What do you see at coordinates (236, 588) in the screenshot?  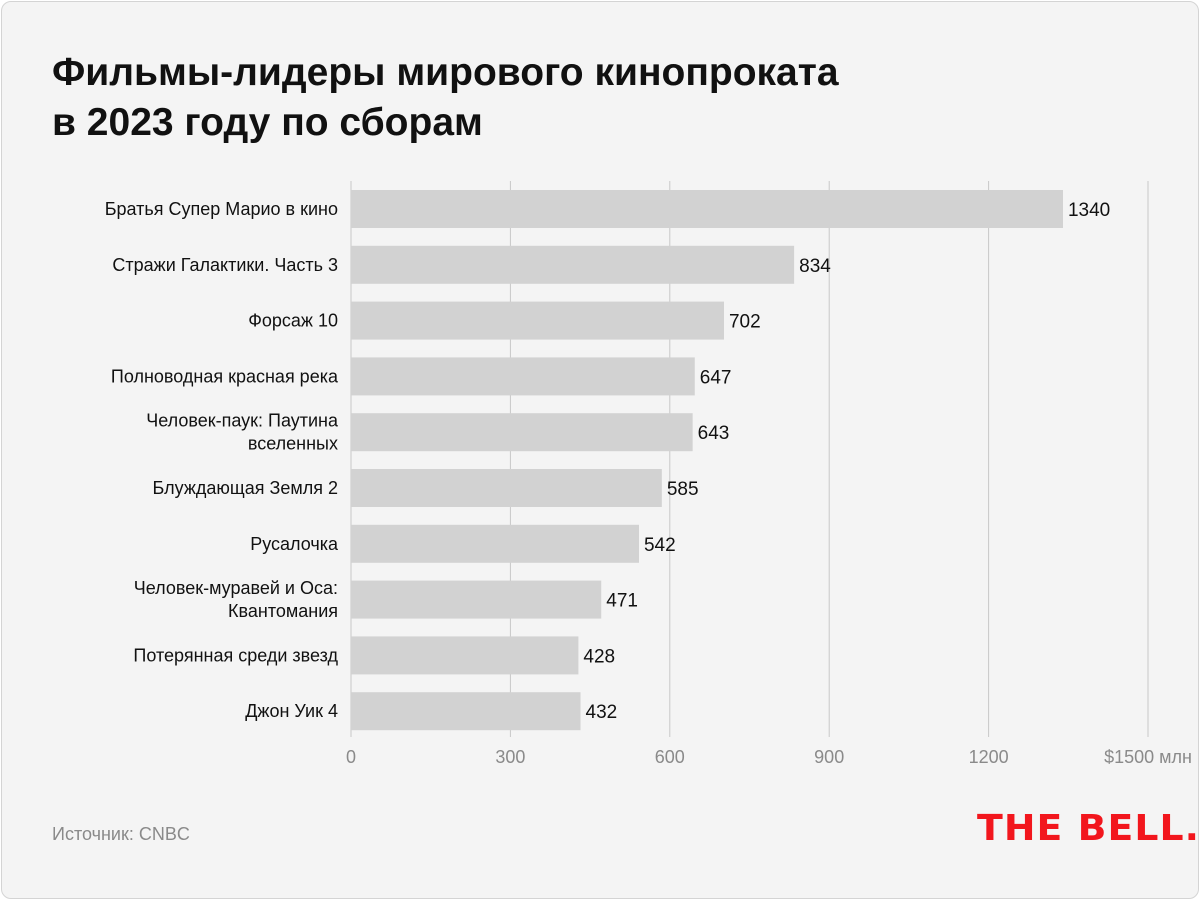 I see `category-label: Человек-муравей и Оса:` at bounding box center [236, 588].